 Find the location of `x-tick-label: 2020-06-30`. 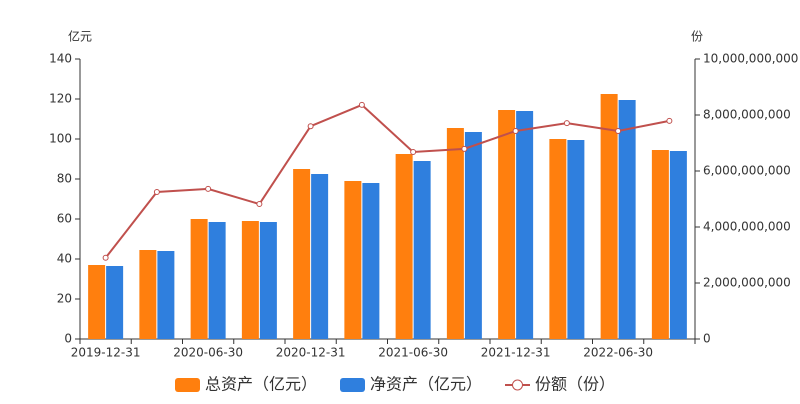

x-tick-label: 2020-06-30 is located at coordinates (208, 353).